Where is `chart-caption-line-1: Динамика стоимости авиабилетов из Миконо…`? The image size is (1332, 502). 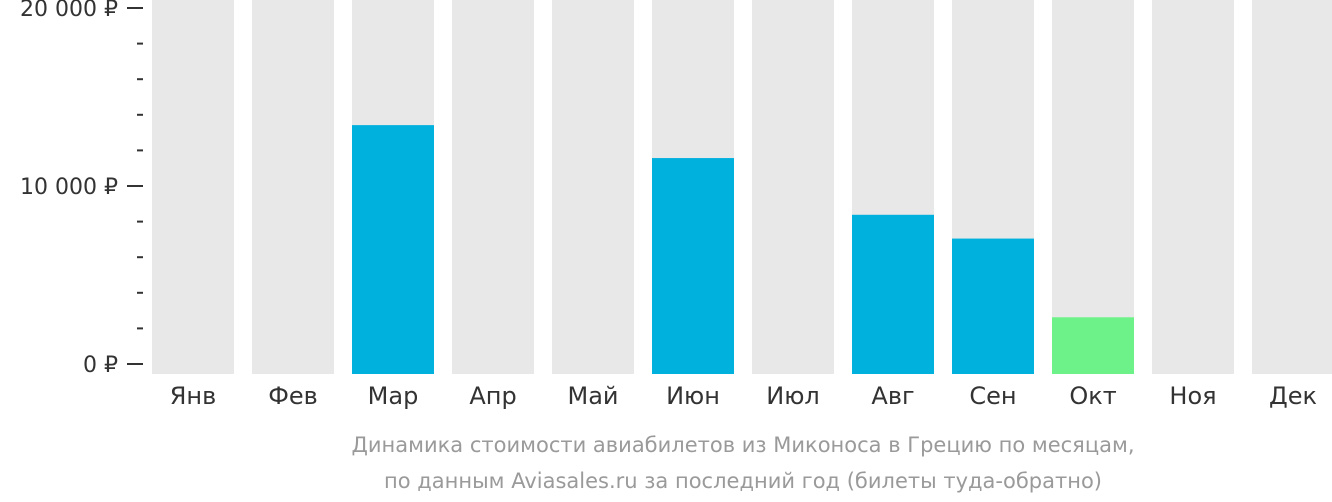 chart-caption-line-1: Динамика стоимости авиабилетов из Миконо… is located at coordinates (742, 445).